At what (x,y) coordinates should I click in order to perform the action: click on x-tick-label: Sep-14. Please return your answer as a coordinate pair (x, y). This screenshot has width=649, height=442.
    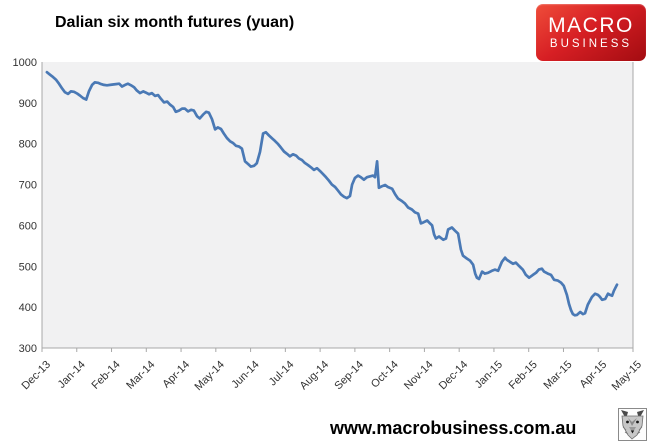
    Looking at the image, I should click on (349, 376).